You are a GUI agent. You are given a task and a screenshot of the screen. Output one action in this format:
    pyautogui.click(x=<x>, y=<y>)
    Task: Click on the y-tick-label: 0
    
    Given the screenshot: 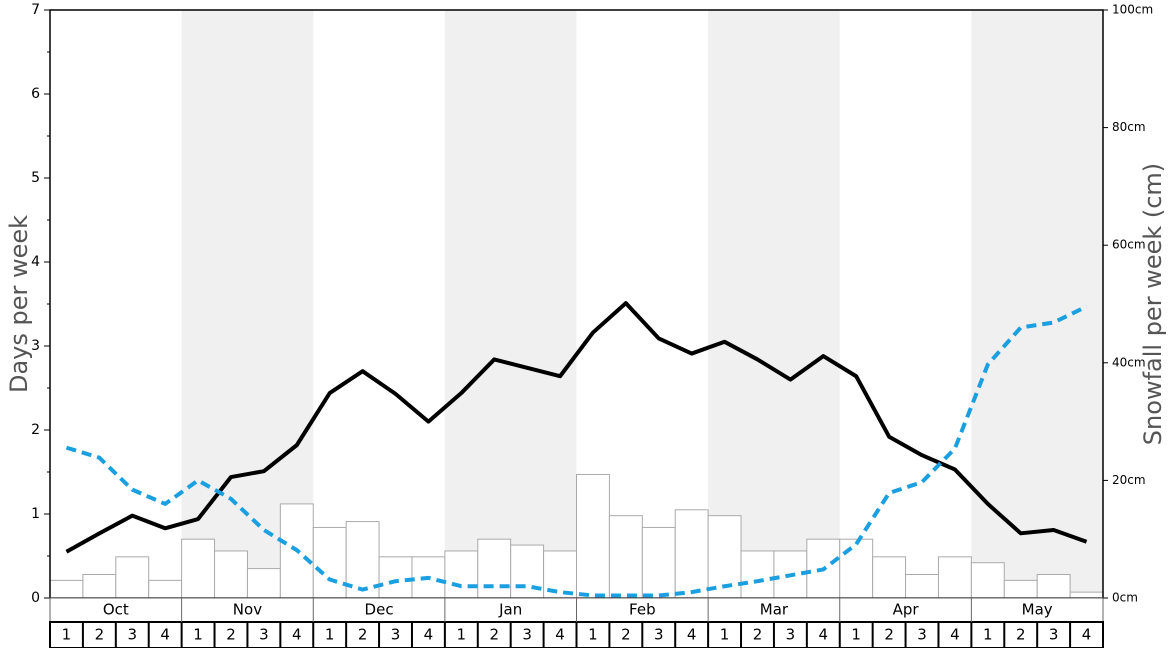 What is the action you would take?
    pyautogui.click(x=35, y=598)
    